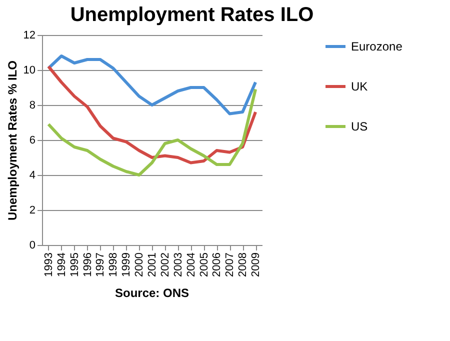 Image resolution: width=450 pixels, height=341 pixels. What do you see at coordinates (140, 264) in the screenshot?
I see `x-tick-label: 2000` at bounding box center [140, 264].